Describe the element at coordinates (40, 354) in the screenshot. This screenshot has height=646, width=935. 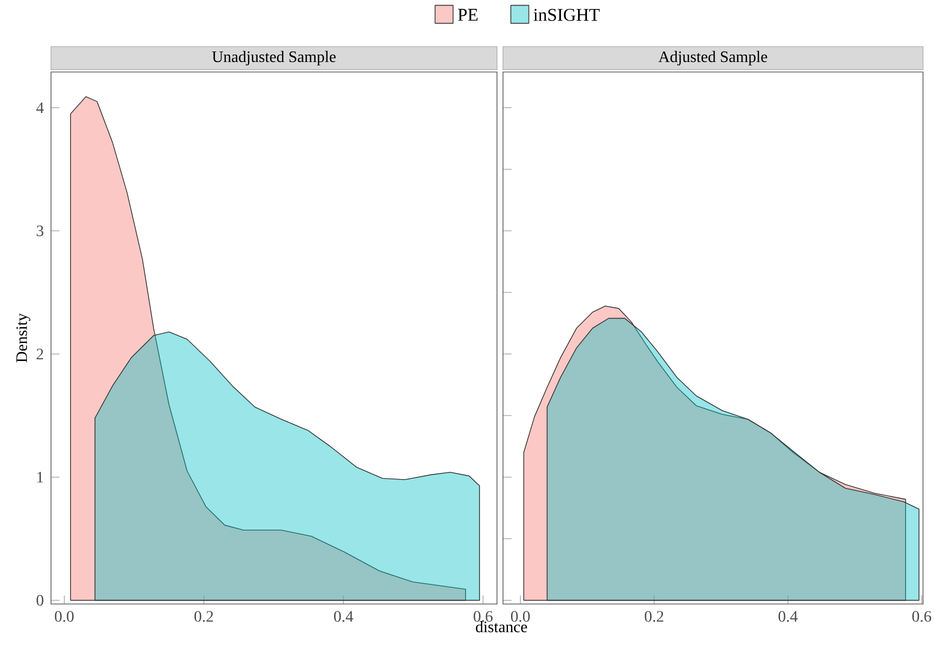
I see `y-tick-label: 2` at that location.